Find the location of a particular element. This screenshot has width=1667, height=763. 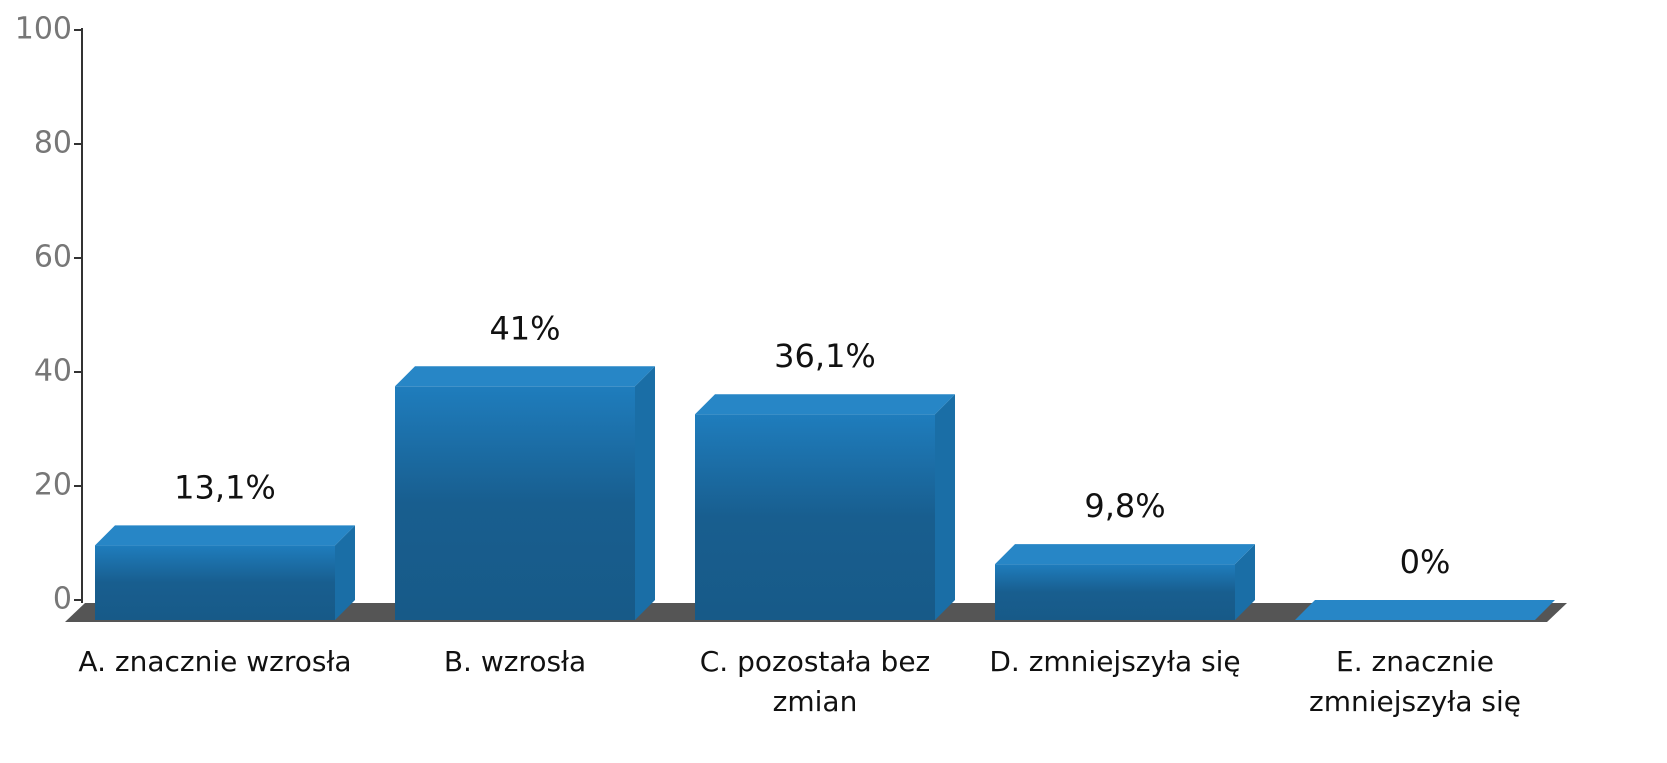

x-tick-label: D. zmniejszyła się is located at coordinates (1115, 661).